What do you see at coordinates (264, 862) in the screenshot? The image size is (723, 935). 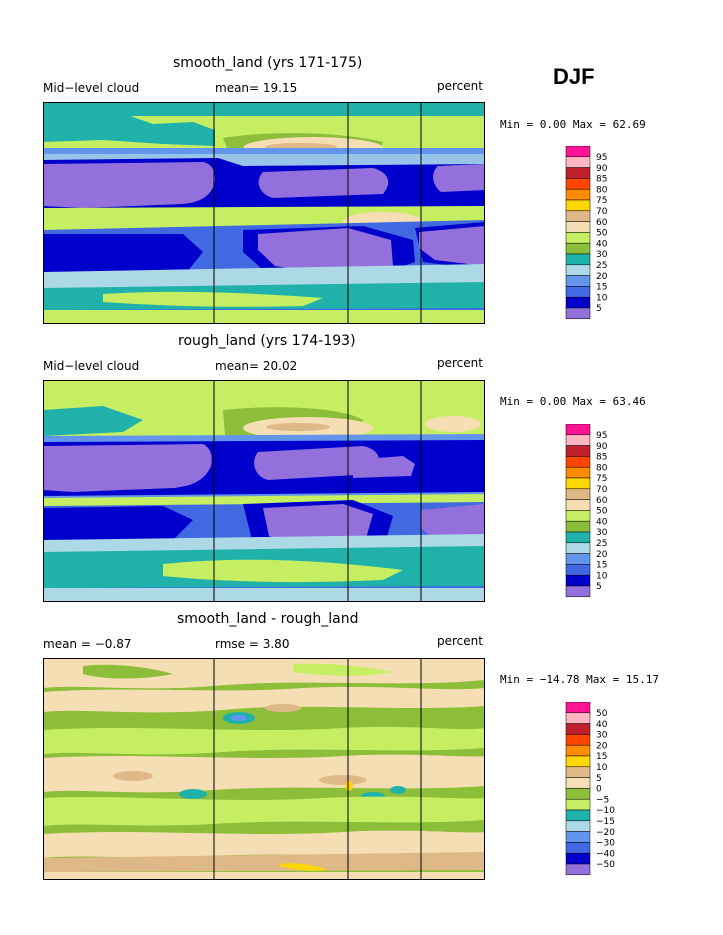 I see `diff-band-south-tan` at bounding box center [264, 862].